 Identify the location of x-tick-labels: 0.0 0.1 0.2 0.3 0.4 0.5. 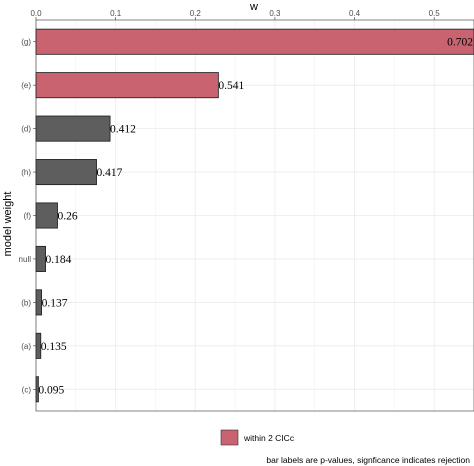
(235, 14).